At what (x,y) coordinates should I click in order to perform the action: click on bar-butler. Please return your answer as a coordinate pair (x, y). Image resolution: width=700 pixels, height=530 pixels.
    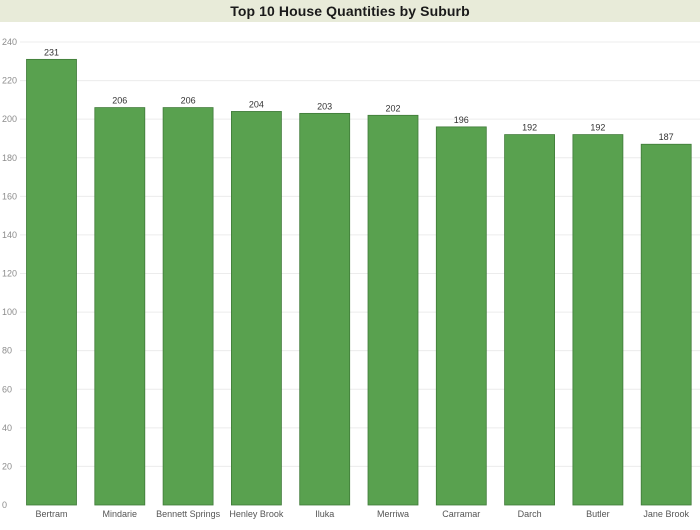
    Looking at the image, I should click on (598, 320).